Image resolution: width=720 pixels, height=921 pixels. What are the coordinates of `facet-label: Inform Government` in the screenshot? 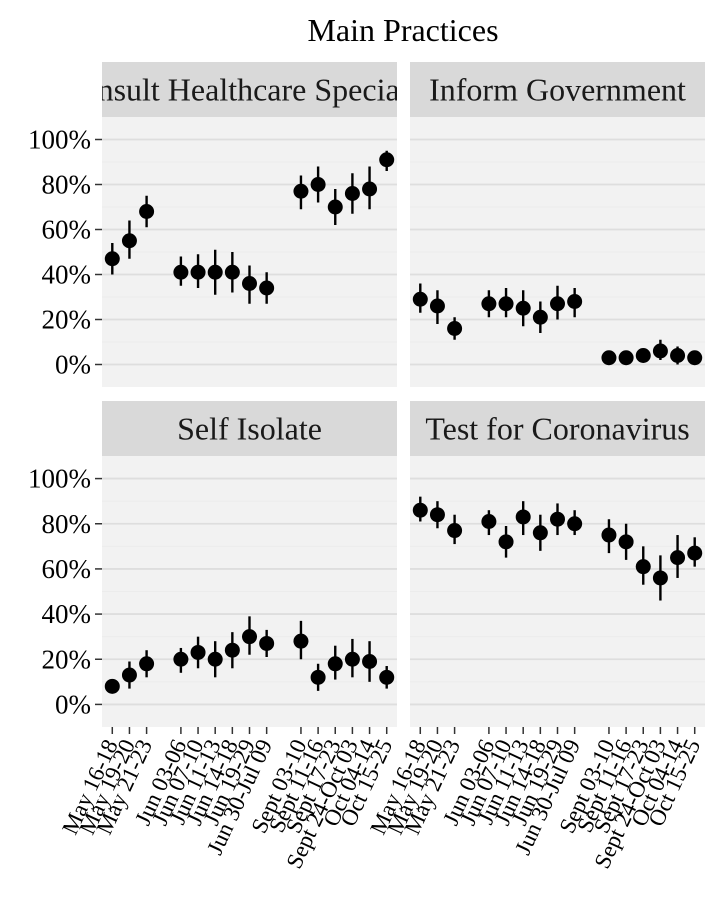 It's located at (557, 90).